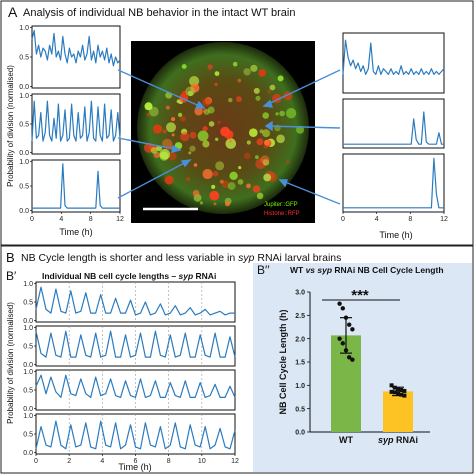 Image resolution: width=474 pixels, height=474 pixels. What do you see at coordinates (76, 121) in the screenshot?
I see `a-left-trace-2-line` at bounding box center [76, 121].